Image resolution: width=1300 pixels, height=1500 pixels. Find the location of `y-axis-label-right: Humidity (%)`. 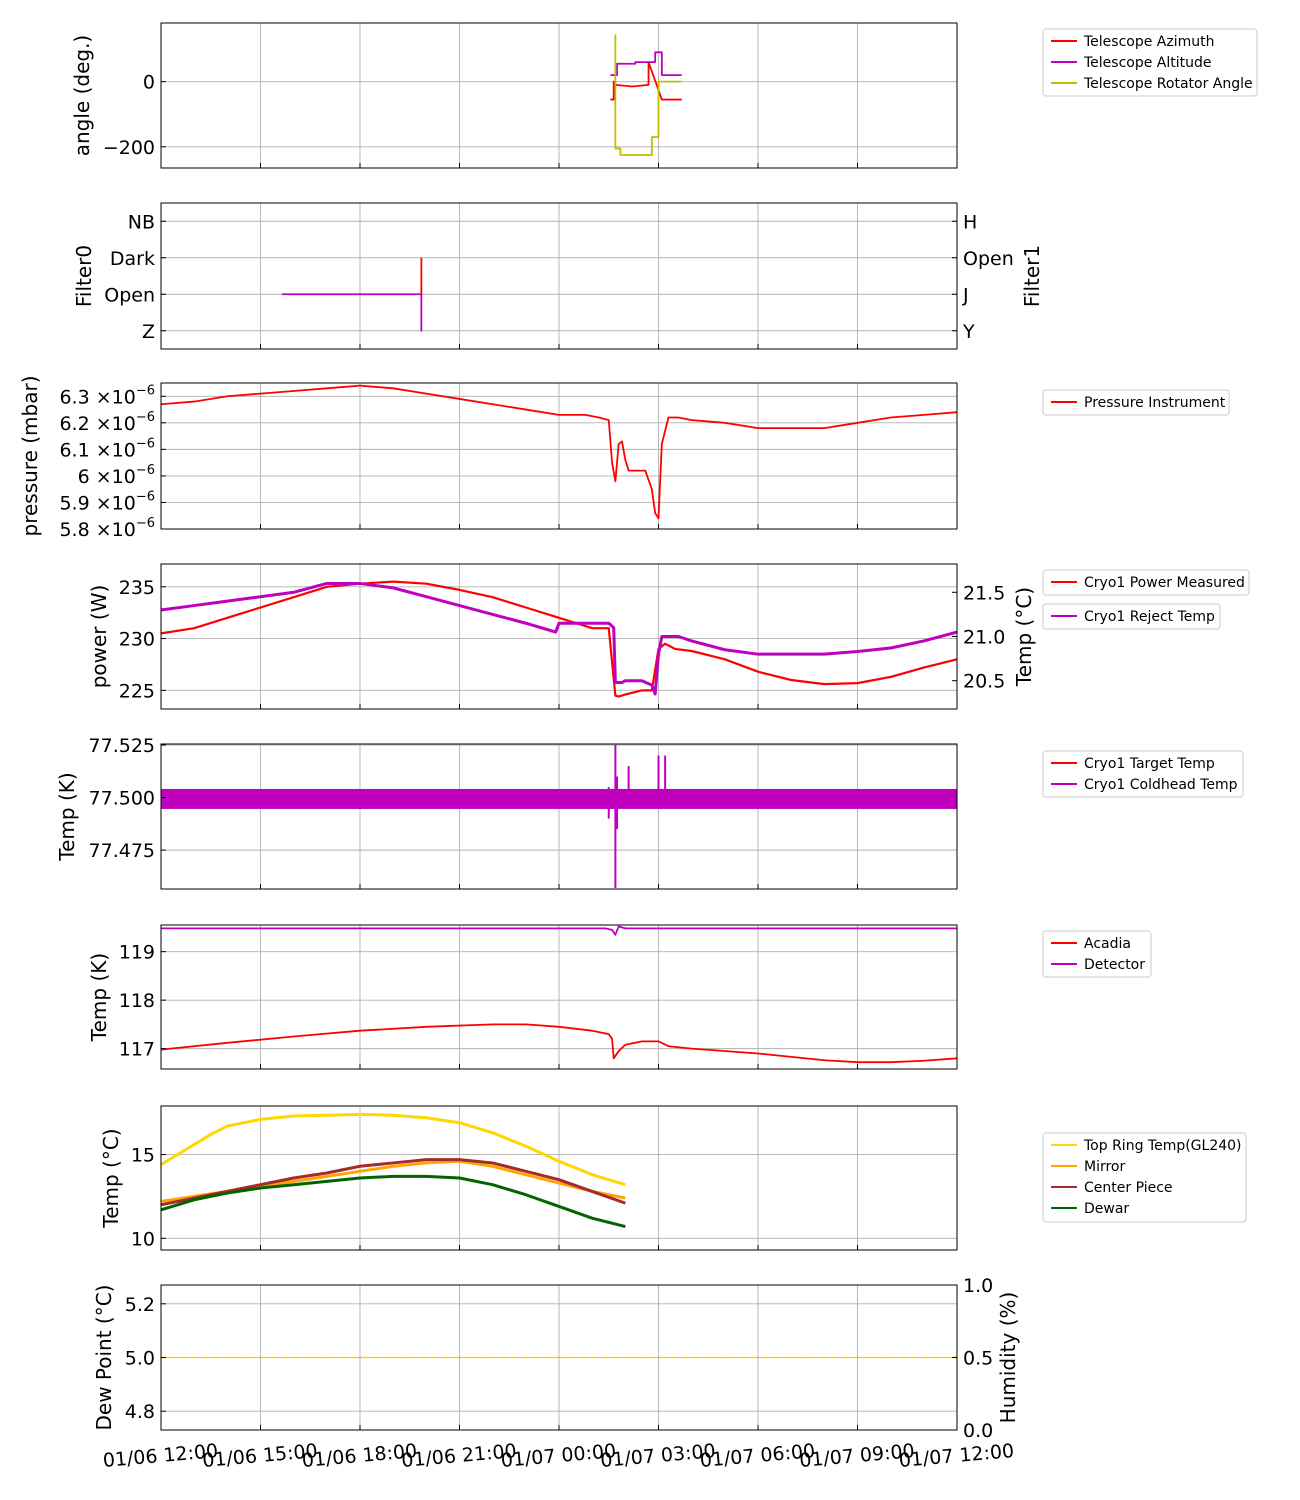

y-axis-label-right: Humidity (%) is located at coordinates (1008, 1358).